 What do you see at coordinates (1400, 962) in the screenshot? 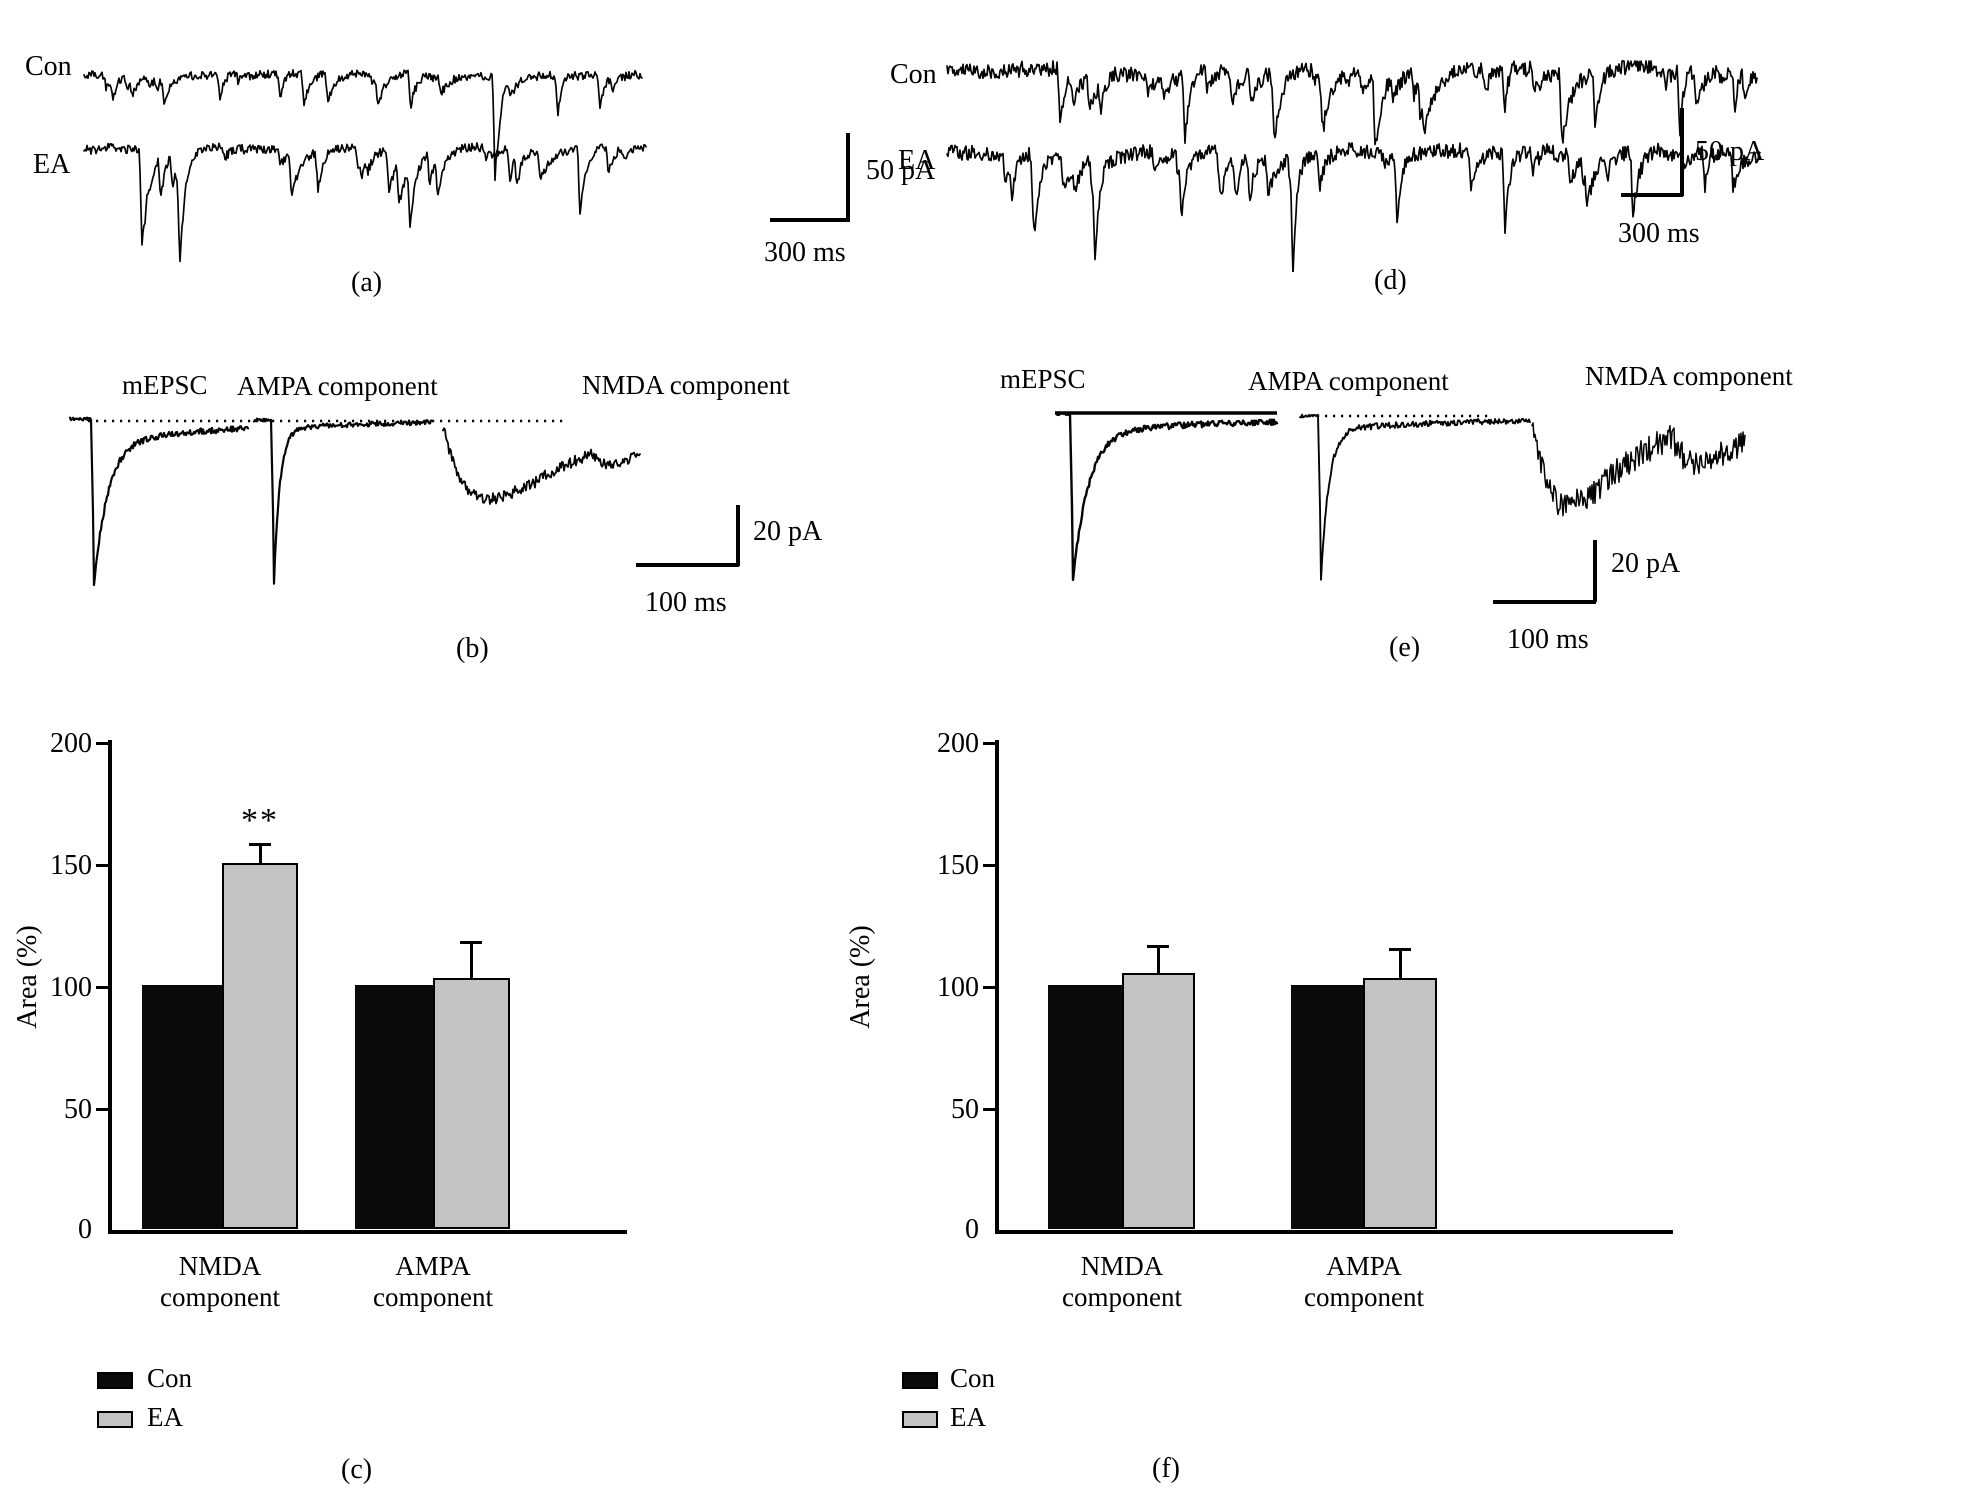
I see `errorbar-f-ampa-ea` at bounding box center [1400, 962].